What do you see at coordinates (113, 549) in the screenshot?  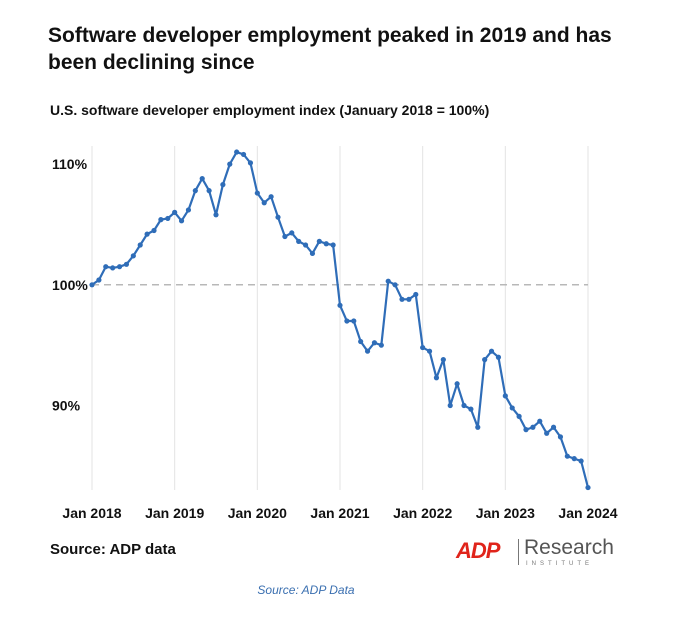 I see `source-note: Source: ADP data` at bounding box center [113, 549].